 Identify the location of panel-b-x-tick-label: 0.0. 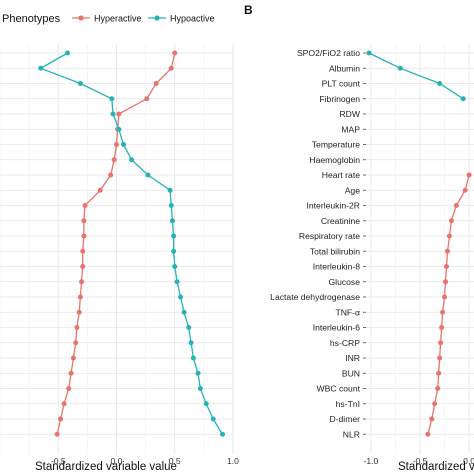
(468, 461).